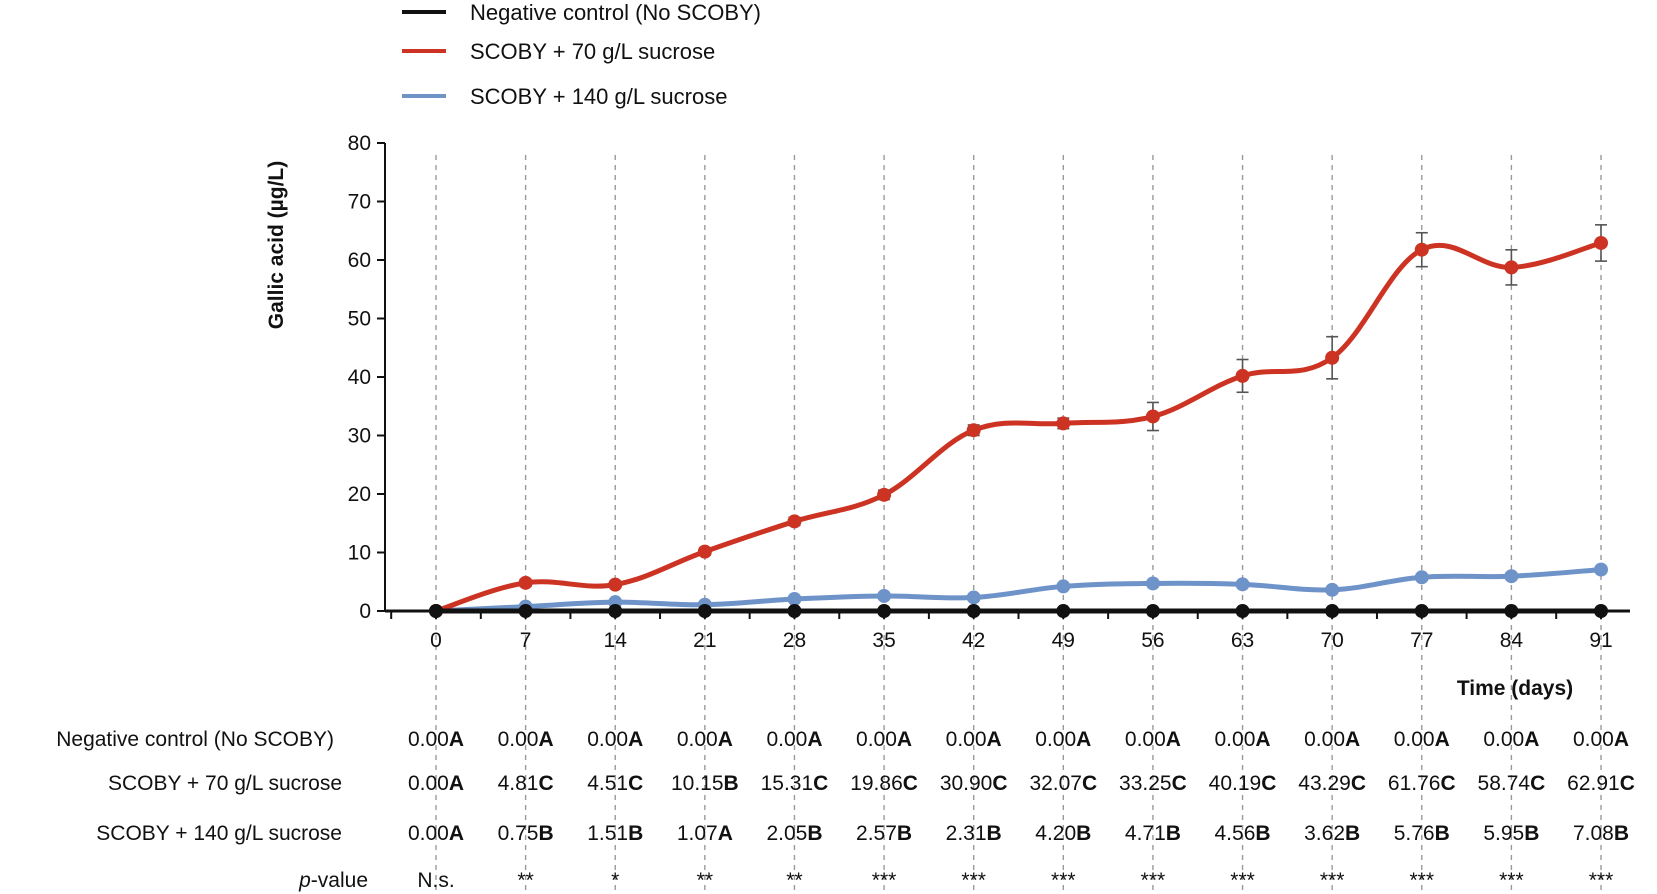  What do you see at coordinates (365, 611) in the screenshot?
I see `y-tick-label-0: 0` at bounding box center [365, 611].